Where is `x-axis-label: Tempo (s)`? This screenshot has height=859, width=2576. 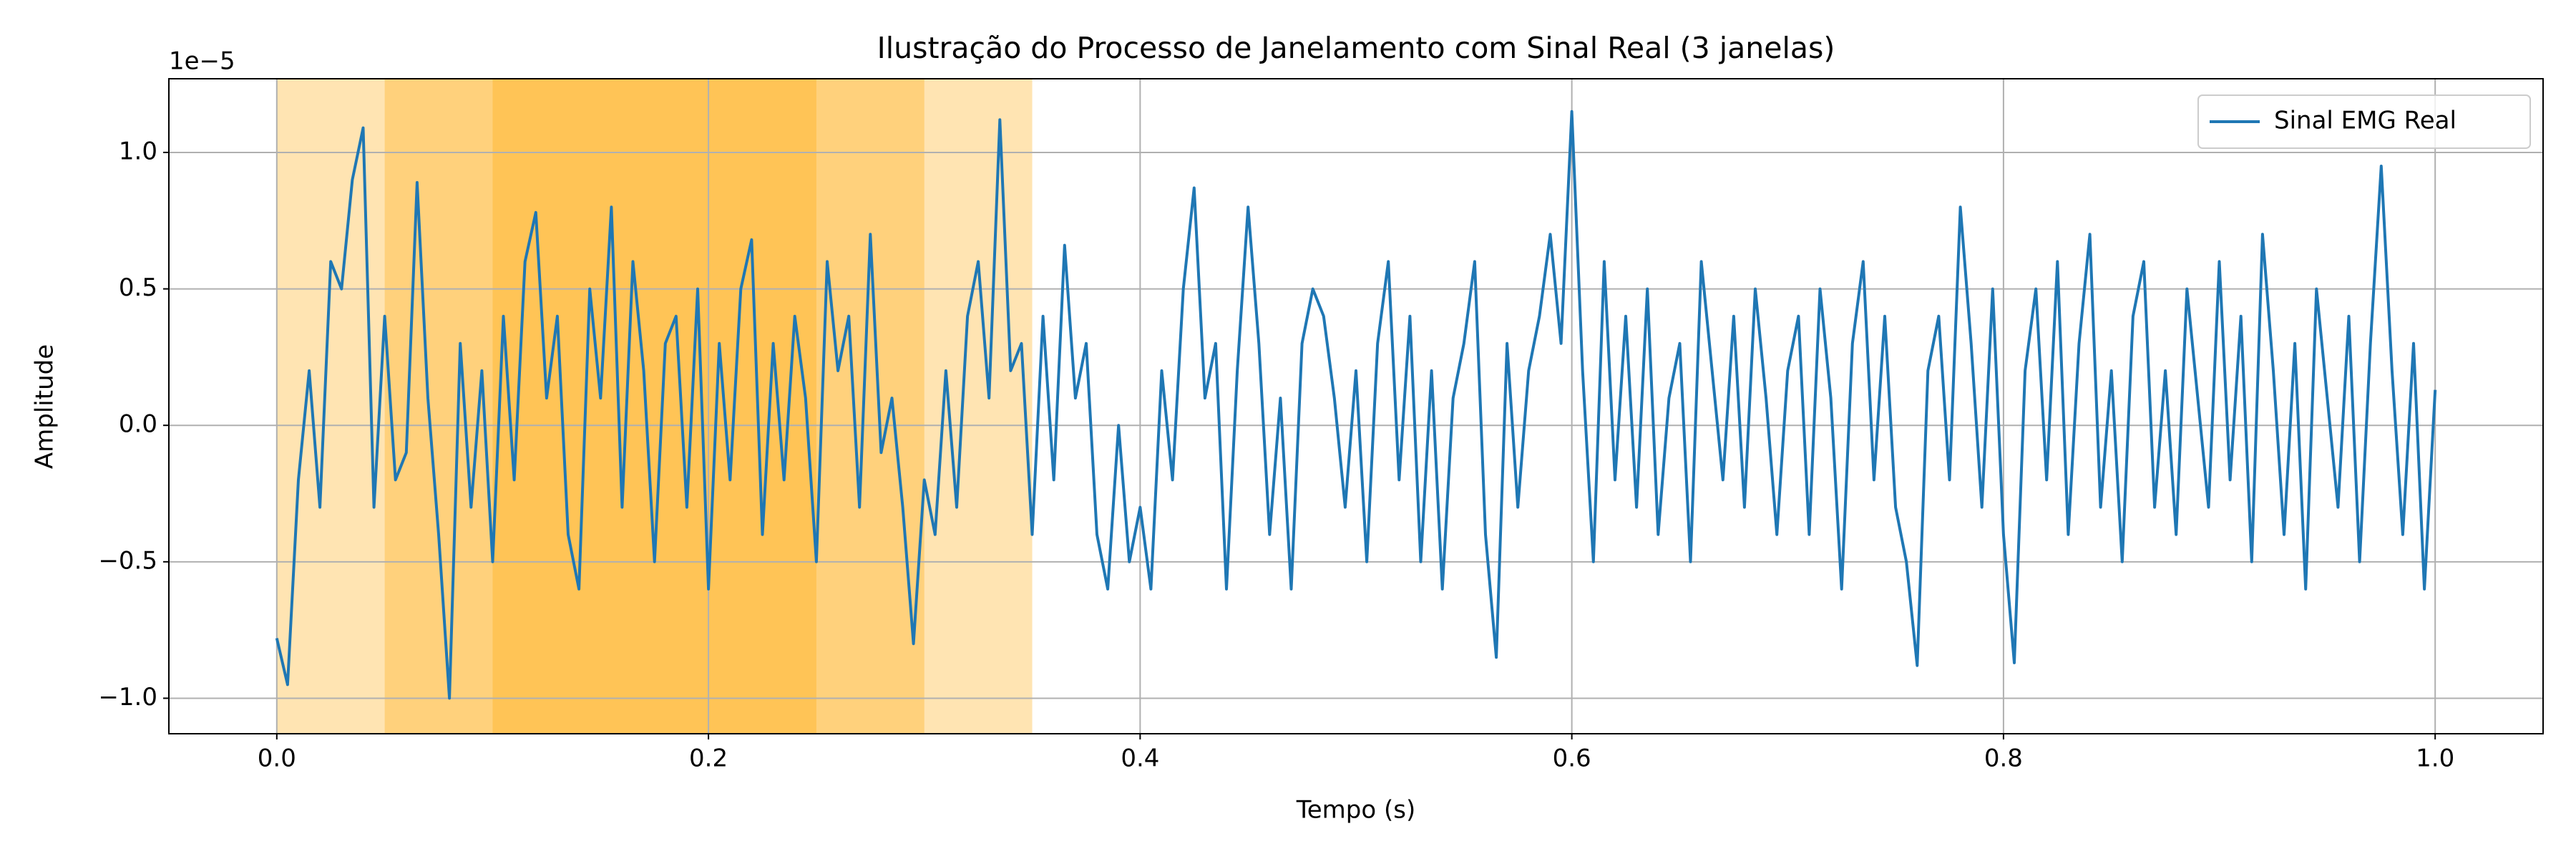
x-axis-label: Tempo (s) is located at coordinates (1355, 810).